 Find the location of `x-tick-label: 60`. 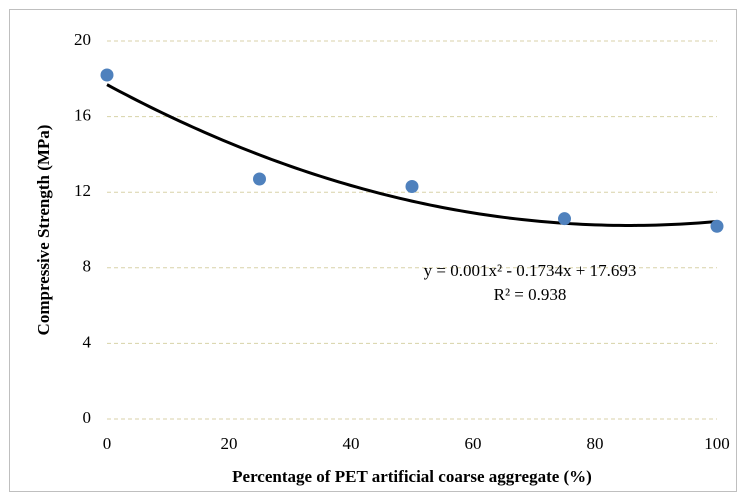

x-tick-label: 60 is located at coordinates (473, 443).